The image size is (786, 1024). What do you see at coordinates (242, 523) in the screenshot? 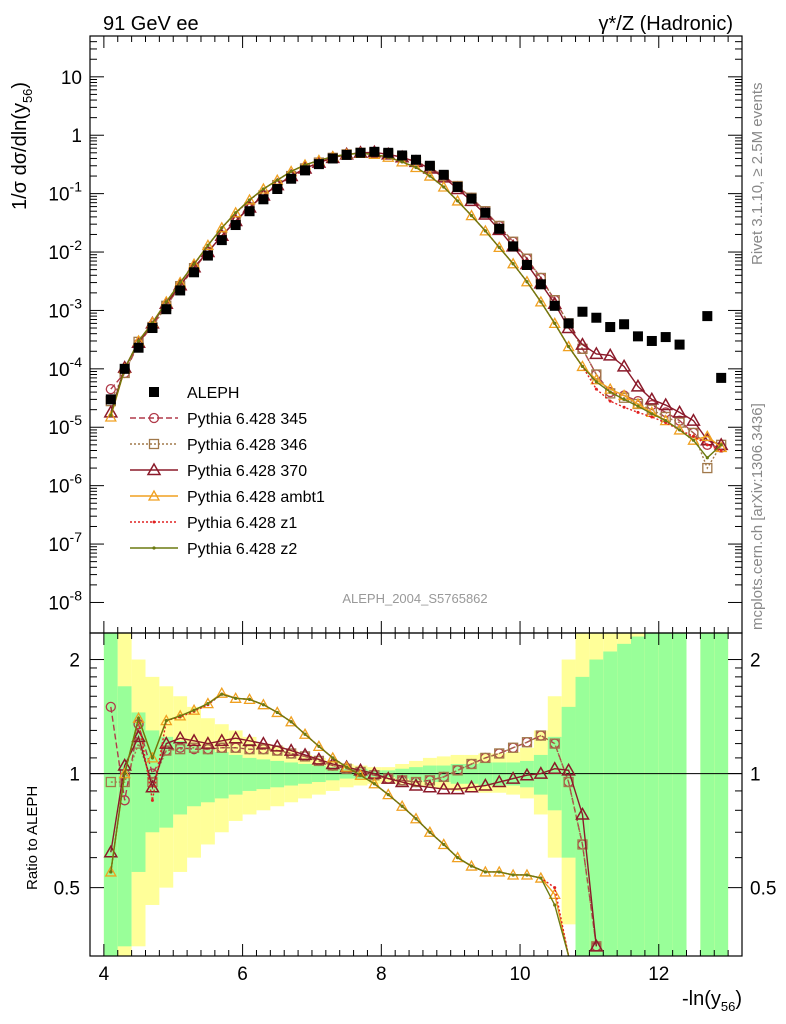
I see `legend-label: Pythia 6.428 z1` at bounding box center [242, 523].